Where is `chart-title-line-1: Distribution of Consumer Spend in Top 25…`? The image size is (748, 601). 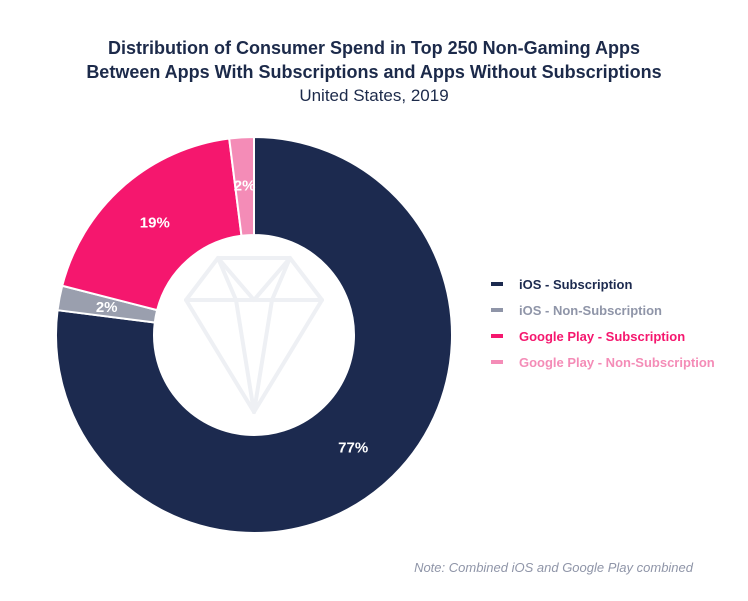
chart-title-line-1: Distribution of Consumer Spend in Top 25… is located at coordinates (373, 48).